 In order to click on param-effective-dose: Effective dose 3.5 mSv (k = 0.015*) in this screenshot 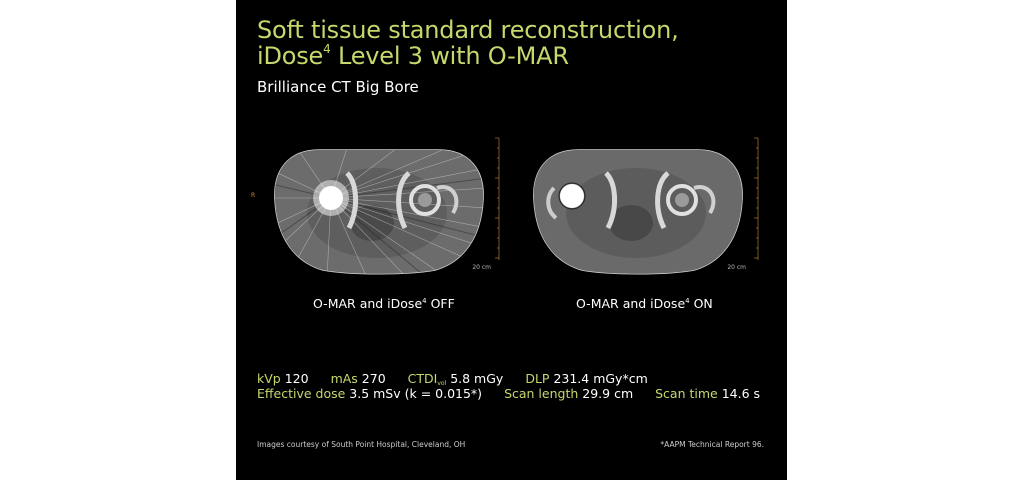, I will do `click(370, 393)`.